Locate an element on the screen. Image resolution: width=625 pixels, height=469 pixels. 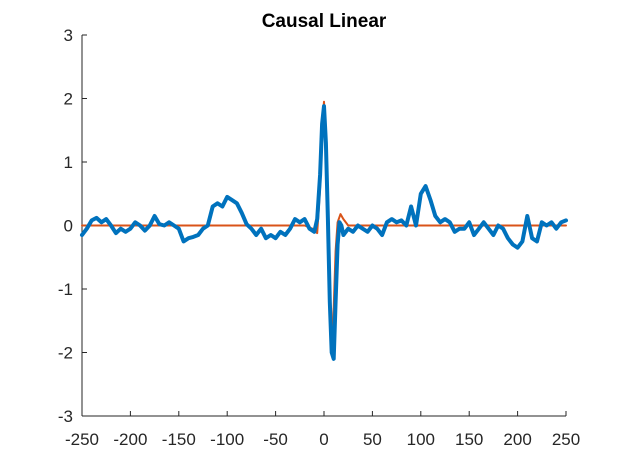
x-tick-label: -150 is located at coordinates (179, 439).